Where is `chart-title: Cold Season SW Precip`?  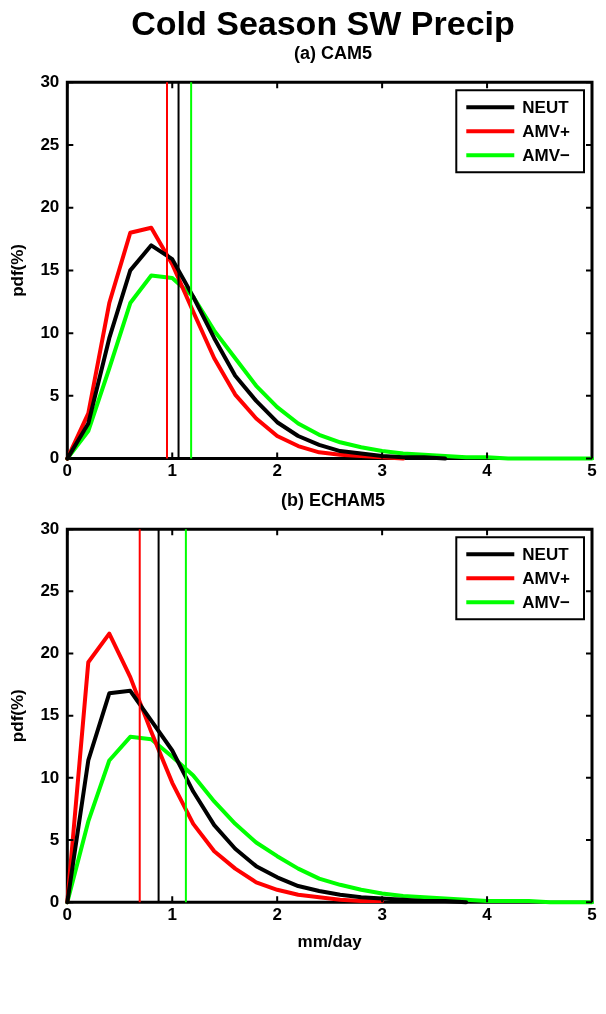
chart-title: Cold Season SW Precip is located at coordinates (323, 23).